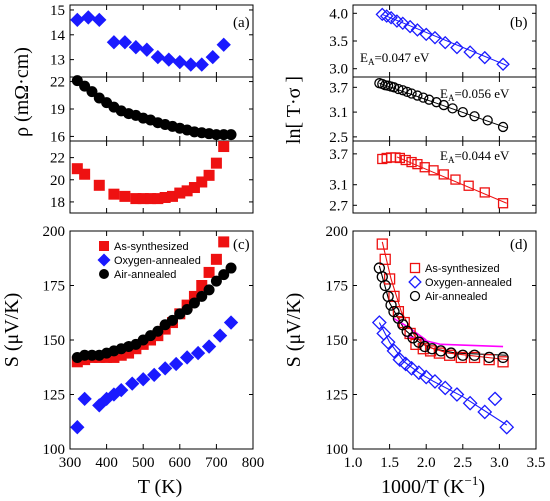 The width and height of the screenshot is (550, 501). What do you see at coordinates (338, 138) in the screenshot?
I see `panel-b-y-label: 2.5` at bounding box center [338, 138].